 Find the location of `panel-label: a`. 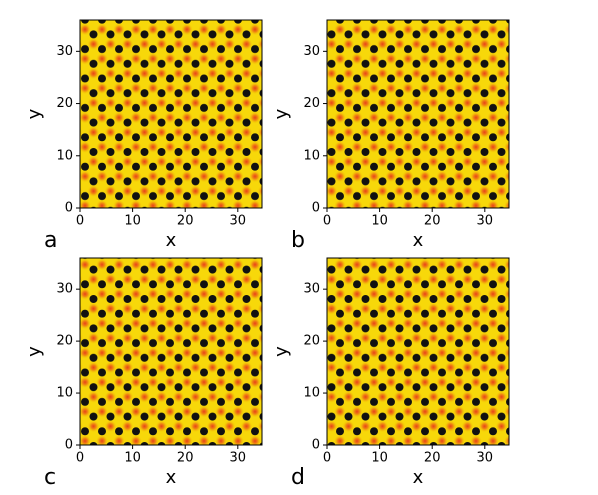

panel-label: a is located at coordinates (50, 240).